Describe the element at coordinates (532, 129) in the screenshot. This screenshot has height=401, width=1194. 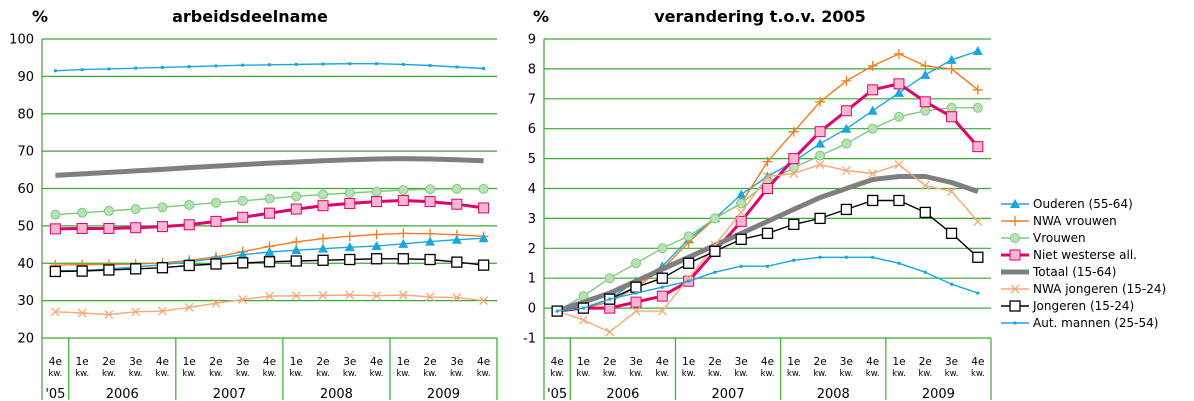
I see `y-tick-label: 6` at that location.